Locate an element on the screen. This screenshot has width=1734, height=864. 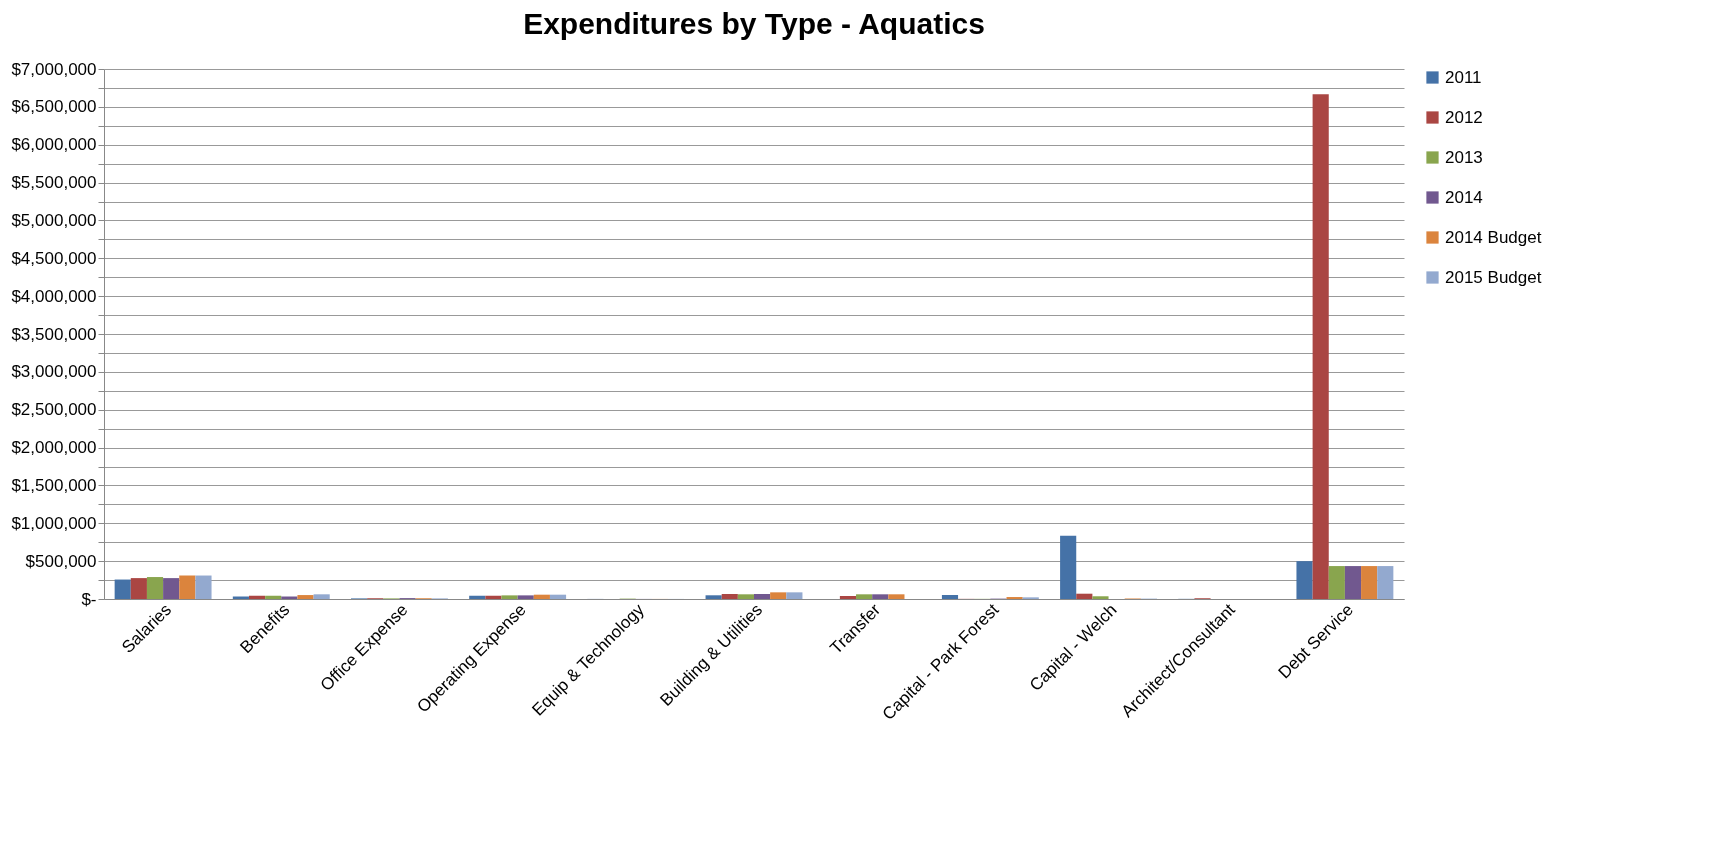
legend-label: 2014 Budget is located at coordinates (1493, 237).